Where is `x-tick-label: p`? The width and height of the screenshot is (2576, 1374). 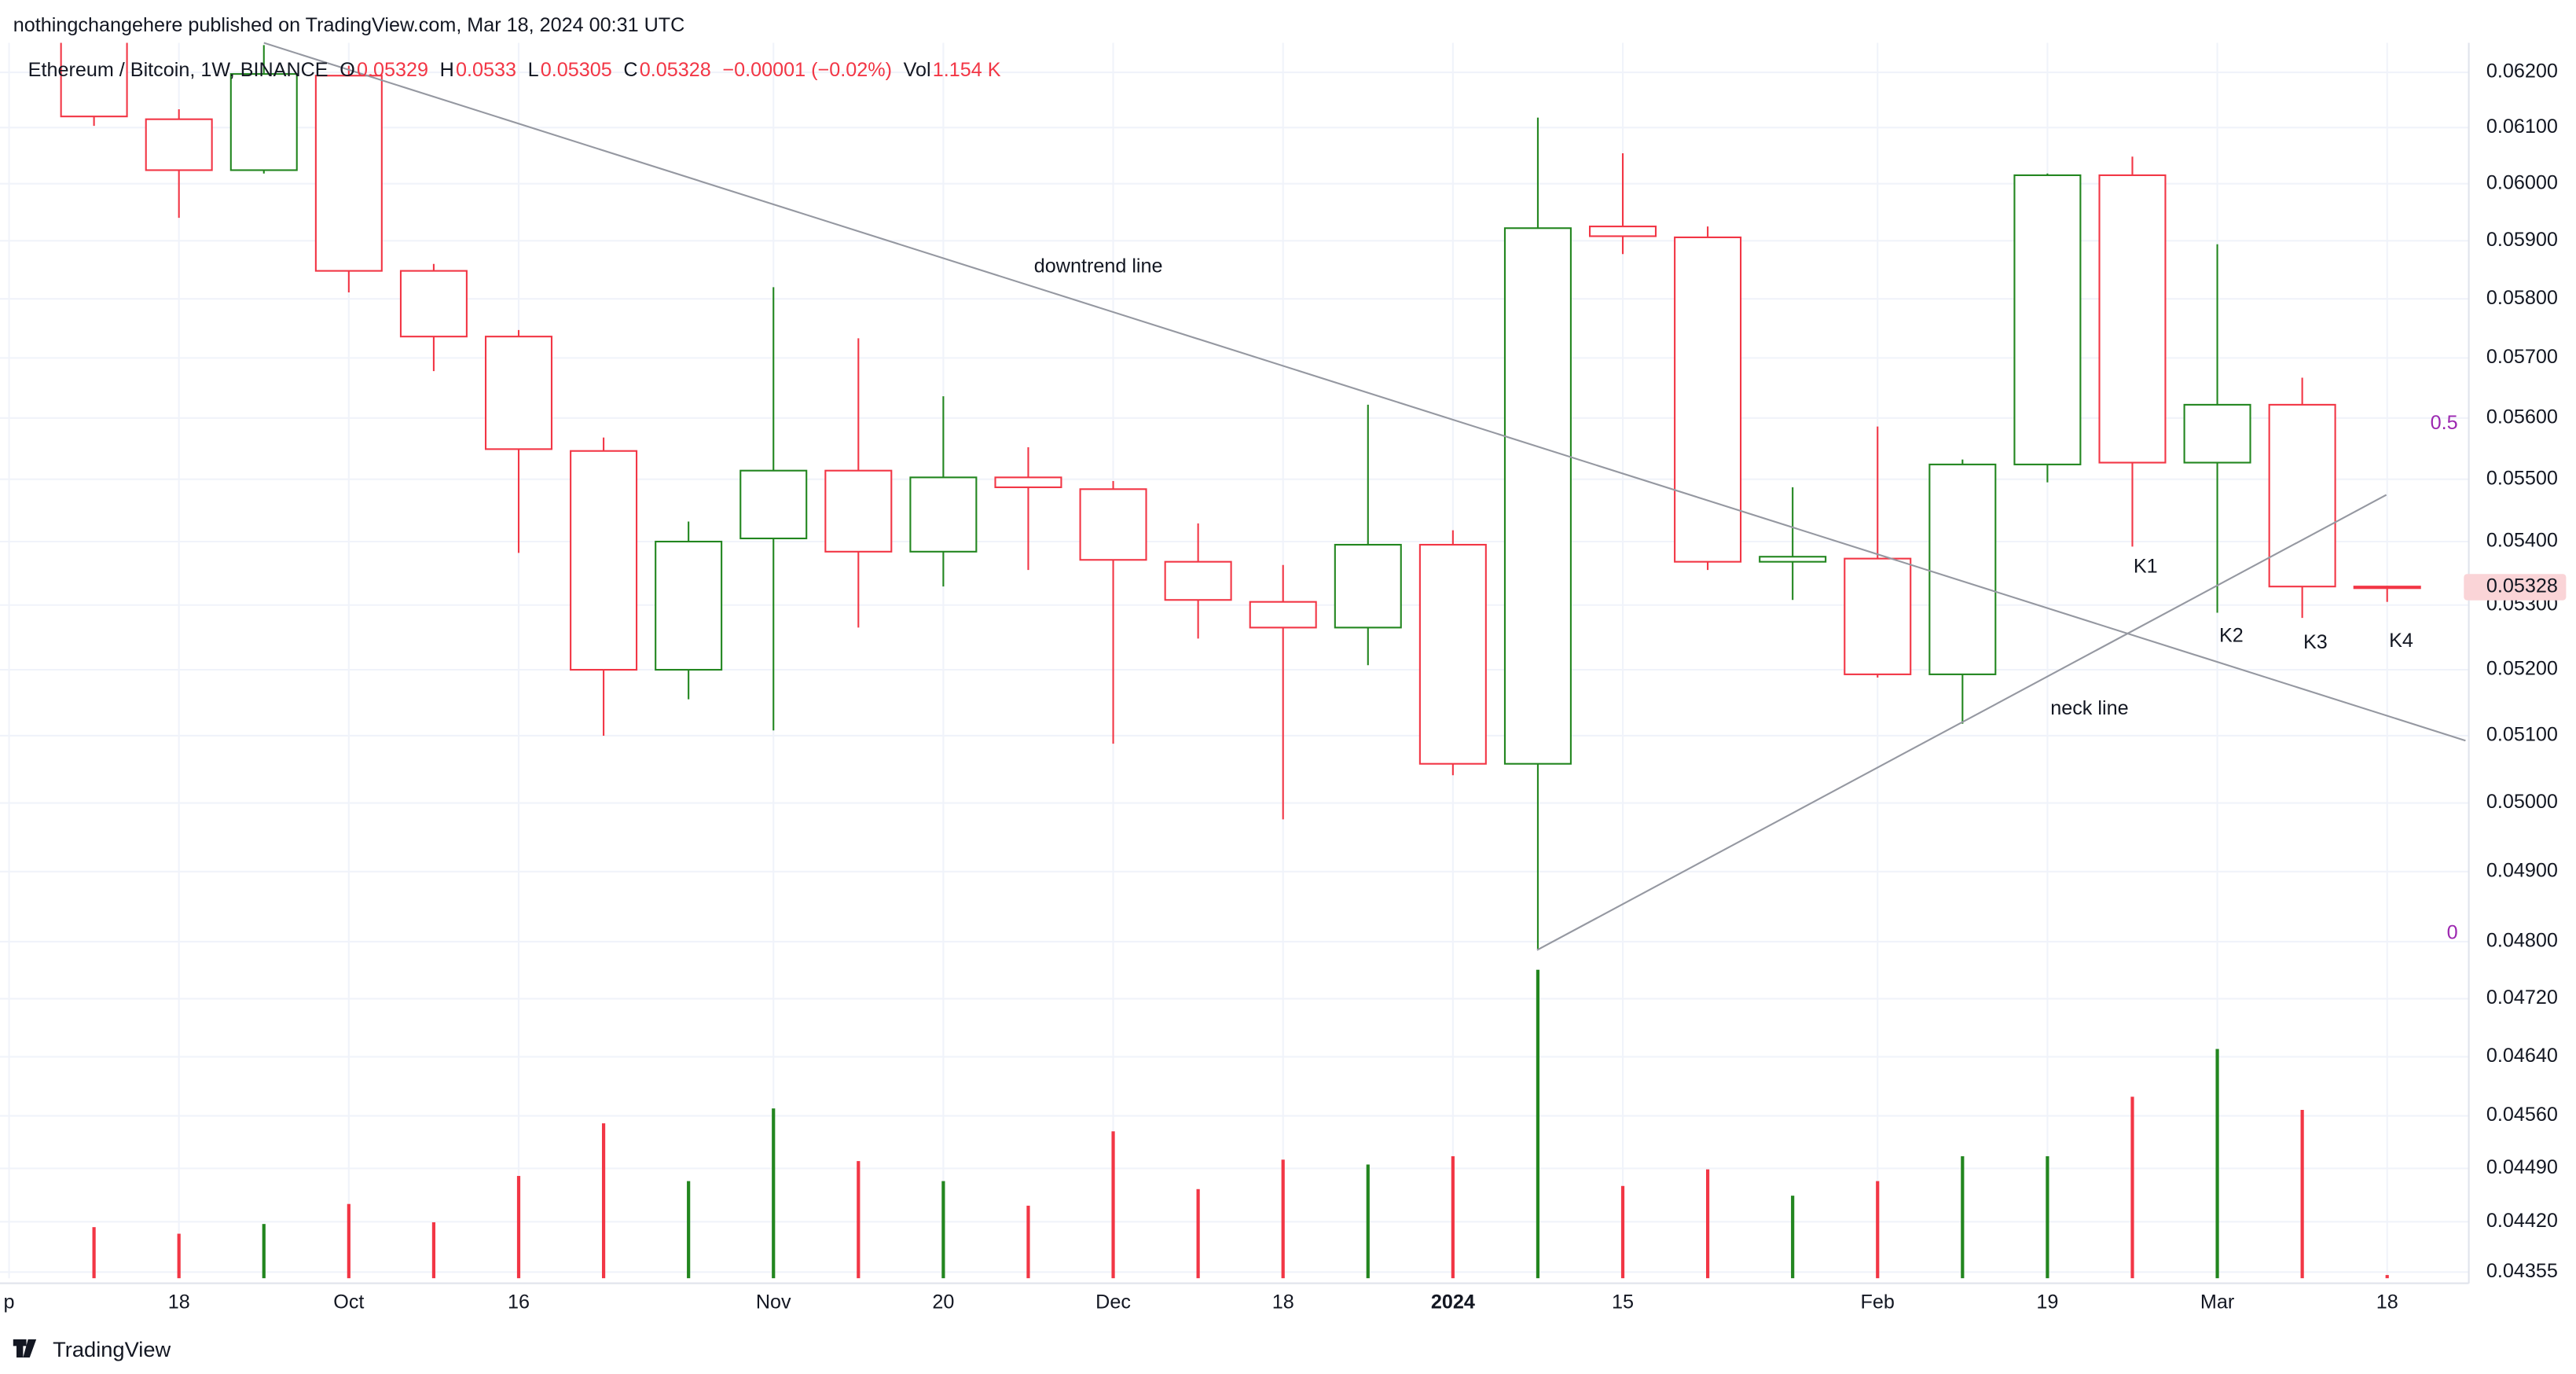
x-tick-label: p is located at coordinates (9, 1302).